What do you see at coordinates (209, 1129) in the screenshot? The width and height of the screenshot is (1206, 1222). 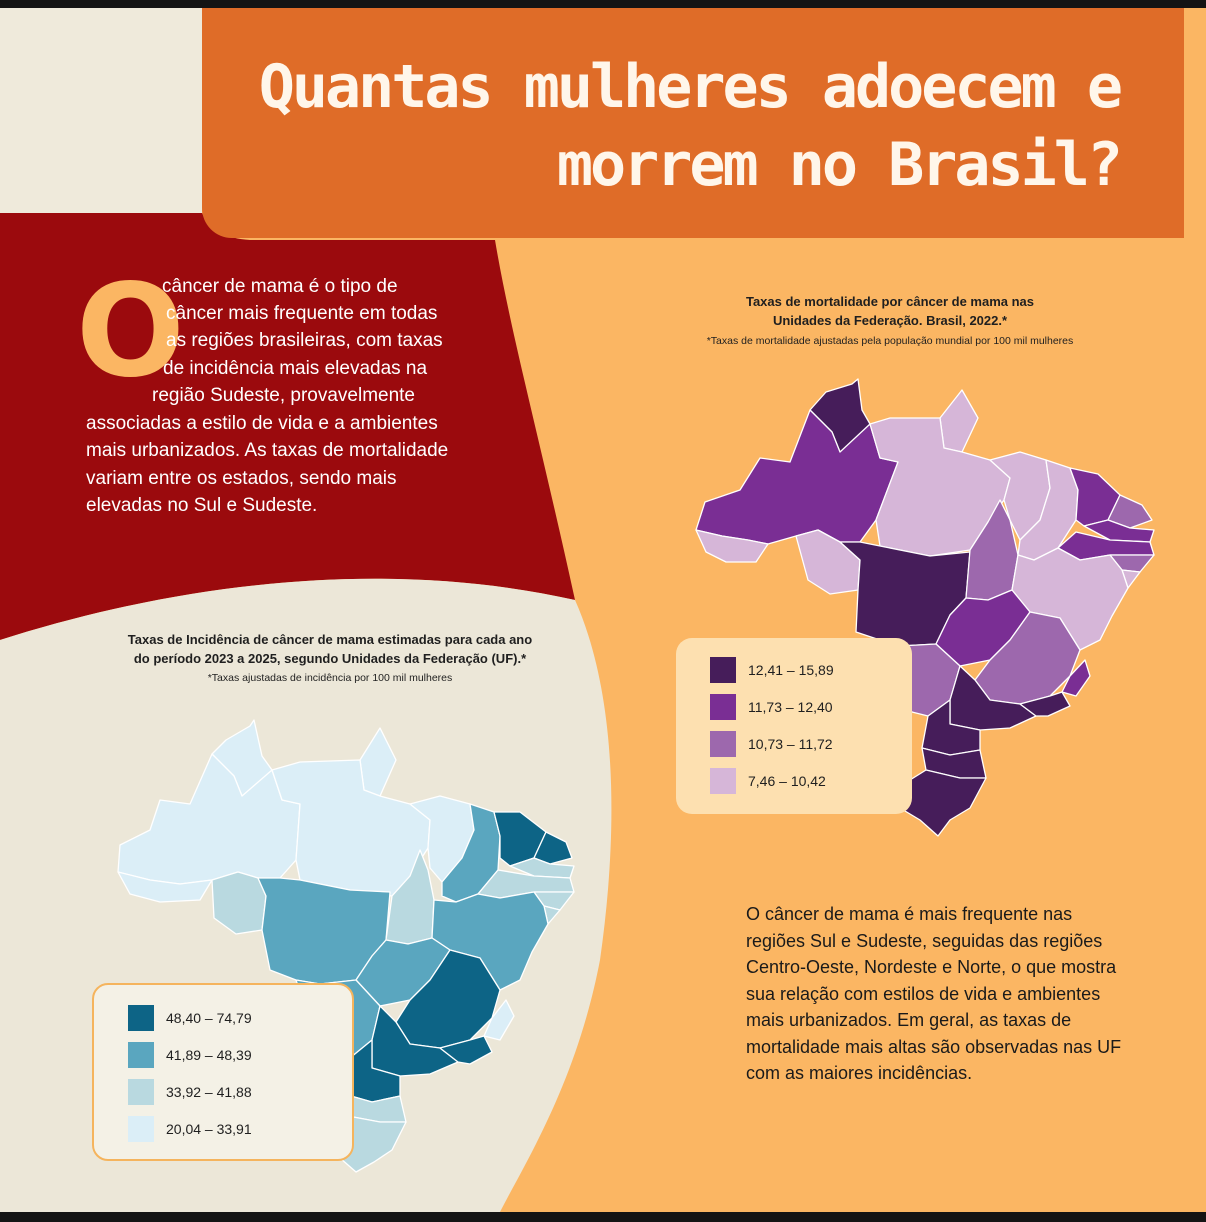 I see `legend-label: 20,04 – 33,91` at bounding box center [209, 1129].